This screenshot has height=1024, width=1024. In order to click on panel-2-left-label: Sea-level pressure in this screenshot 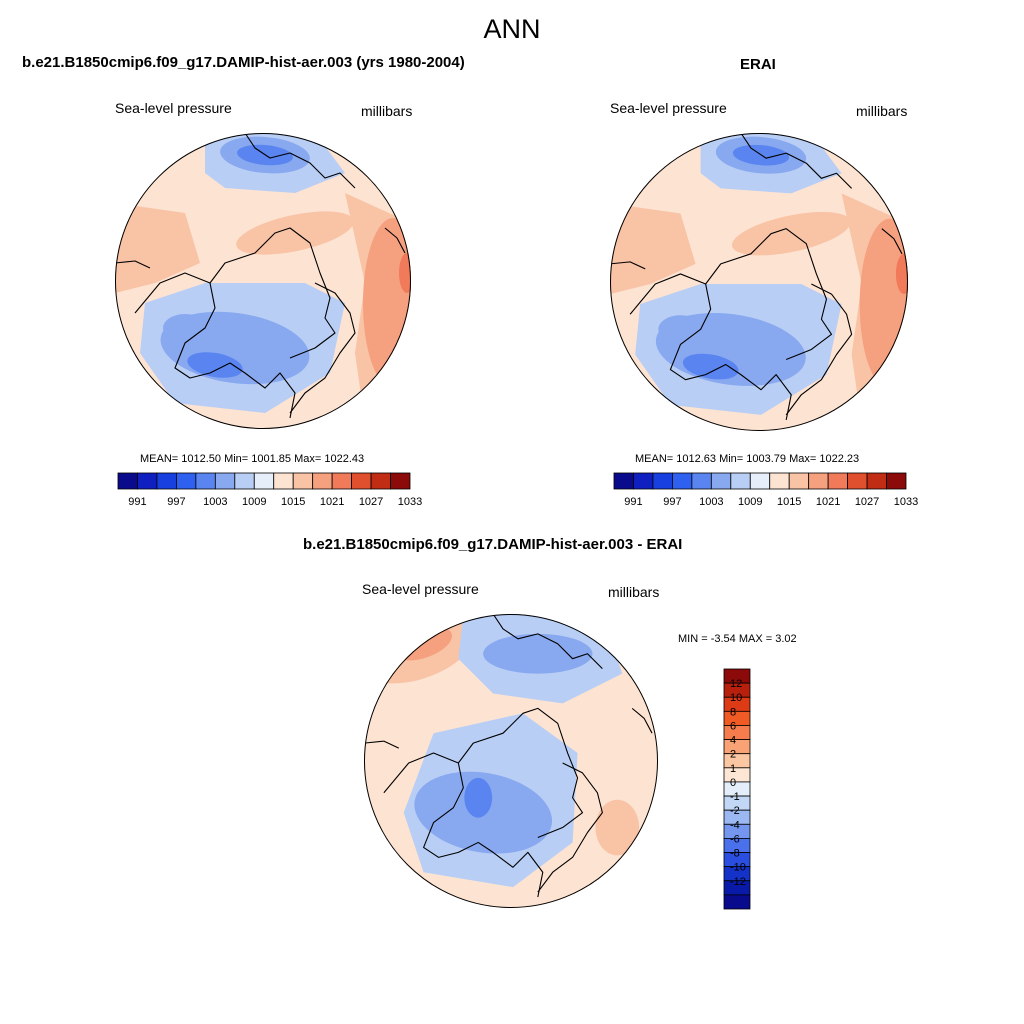, I will do `click(668, 108)`.